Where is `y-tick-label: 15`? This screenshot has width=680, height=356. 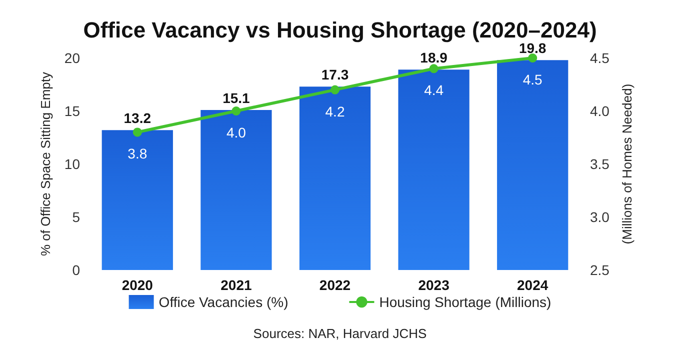
y-tick-label: 15 is located at coordinates (72, 111).